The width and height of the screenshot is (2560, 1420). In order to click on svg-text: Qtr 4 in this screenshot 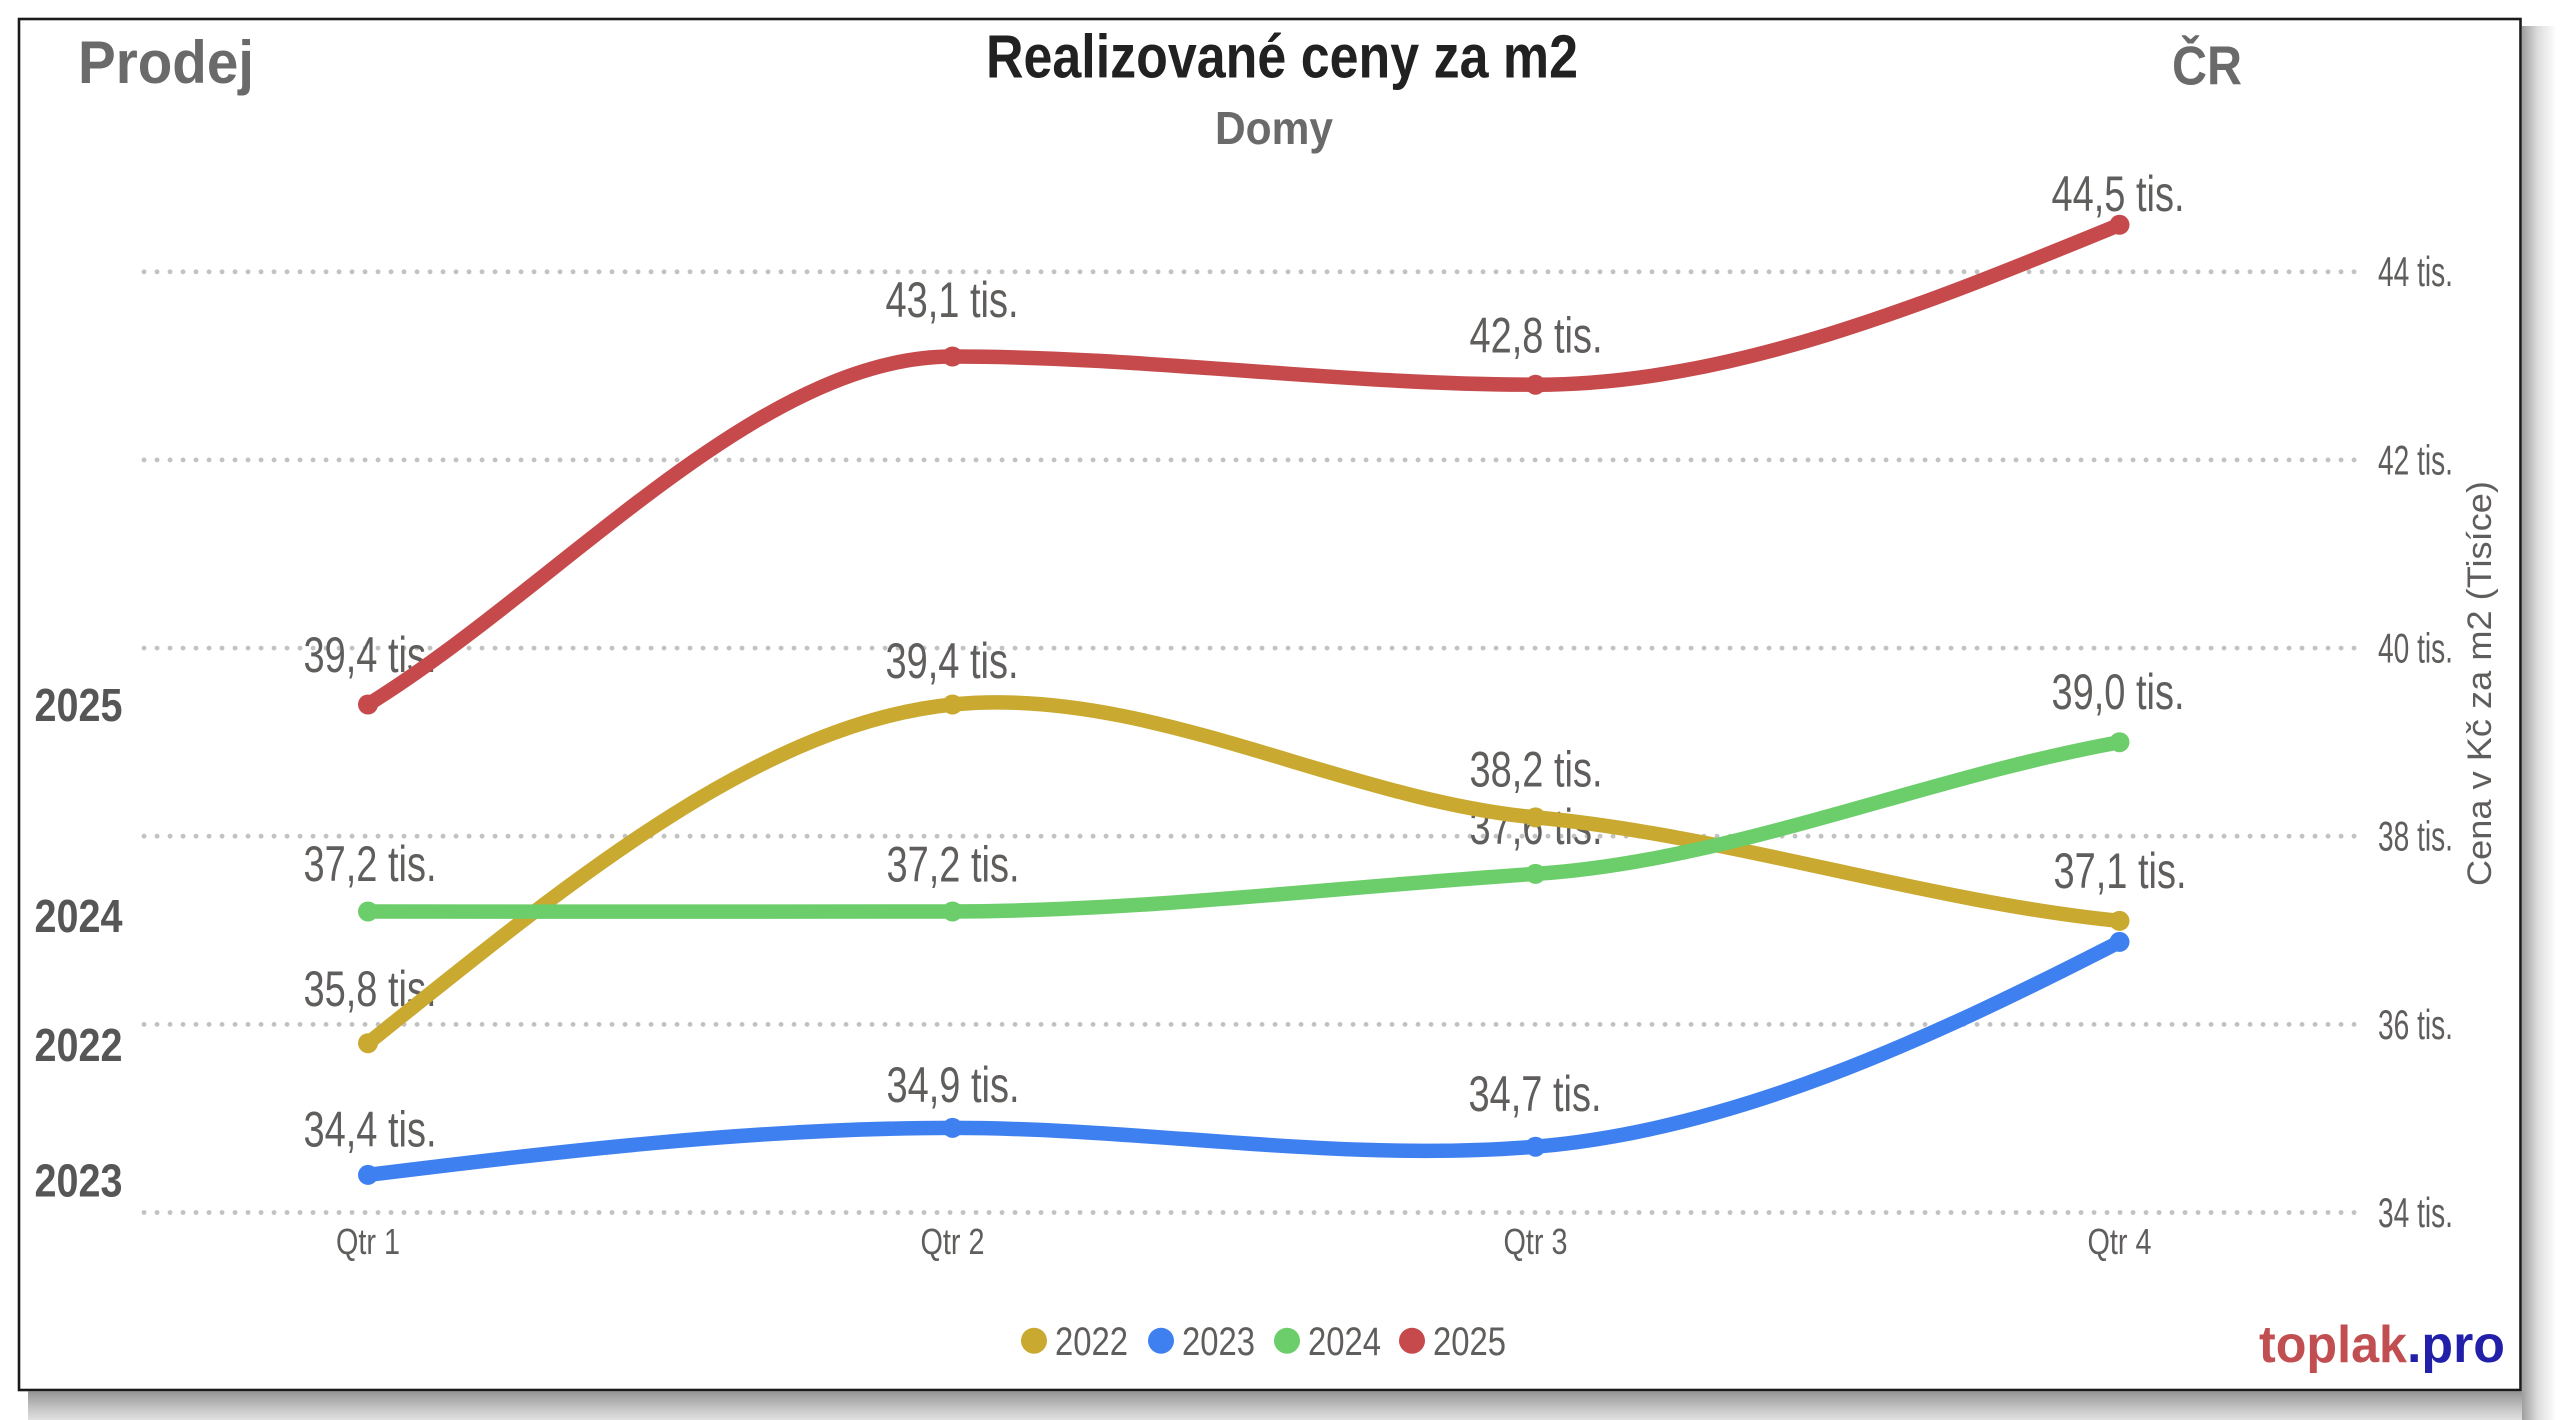, I will do `click(2120, 1241)`.